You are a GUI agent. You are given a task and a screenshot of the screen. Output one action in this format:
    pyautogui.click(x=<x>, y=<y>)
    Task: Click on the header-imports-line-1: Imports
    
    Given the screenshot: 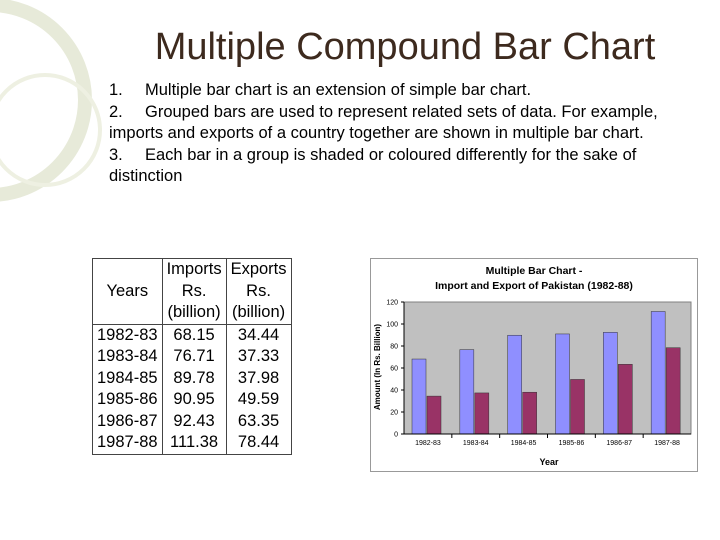 What is the action you would take?
    pyautogui.click(x=194, y=269)
    